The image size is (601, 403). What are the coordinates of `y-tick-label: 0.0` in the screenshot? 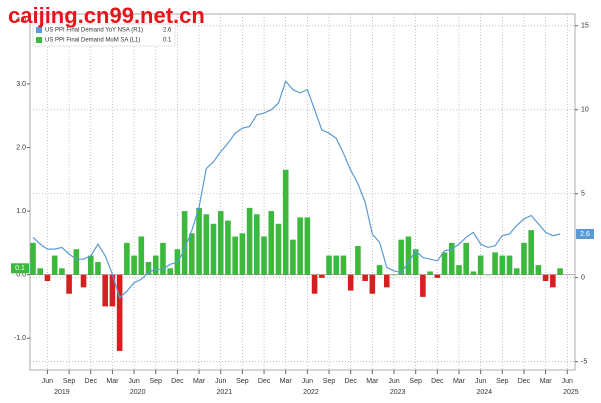 It's located at (21, 274).